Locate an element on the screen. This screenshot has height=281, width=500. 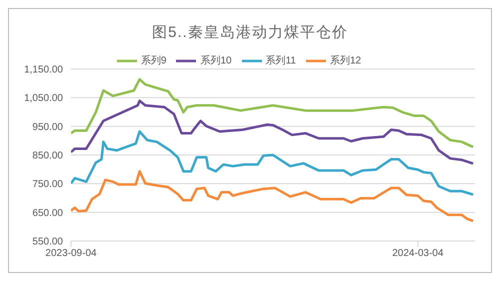
legend-label: 系列9 is located at coordinates (153, 61).